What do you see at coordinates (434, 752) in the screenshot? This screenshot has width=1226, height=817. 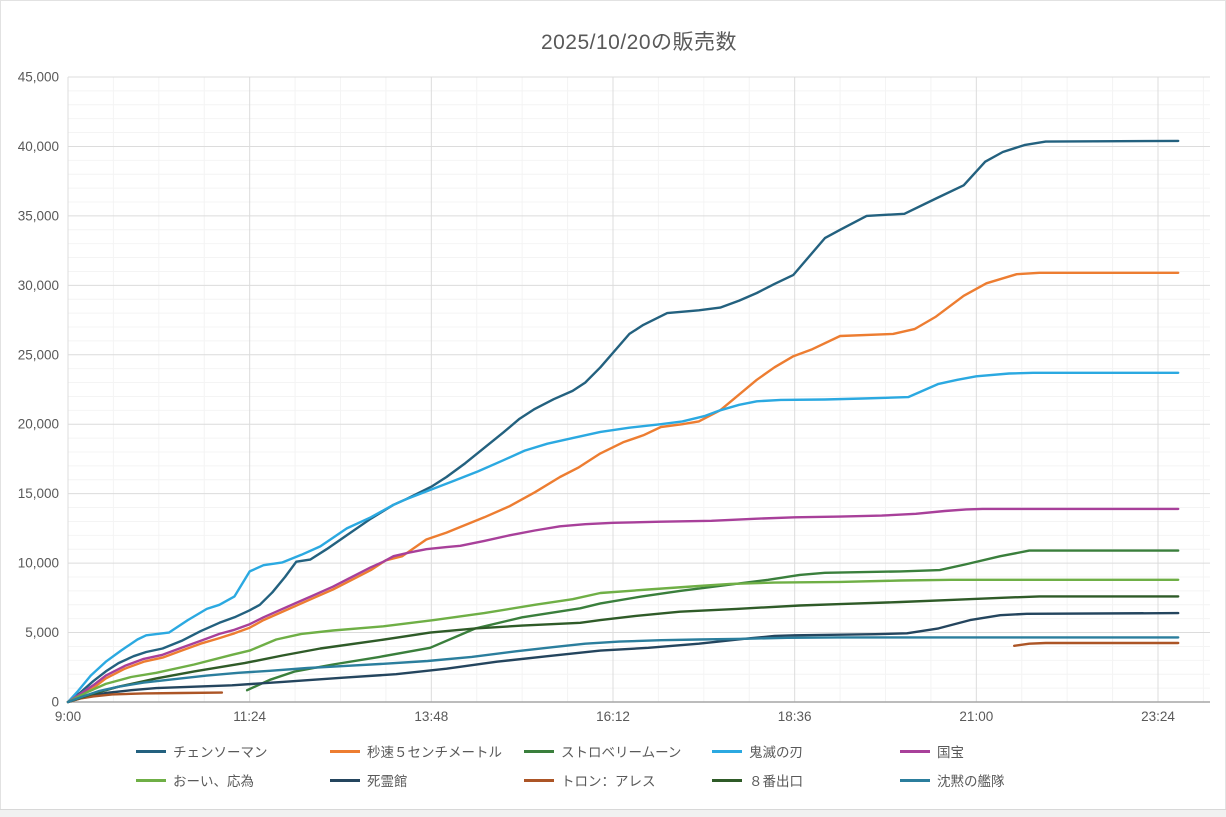 I see `legend-label: 秒速５センチメートル` at bounding box center [434, 752].